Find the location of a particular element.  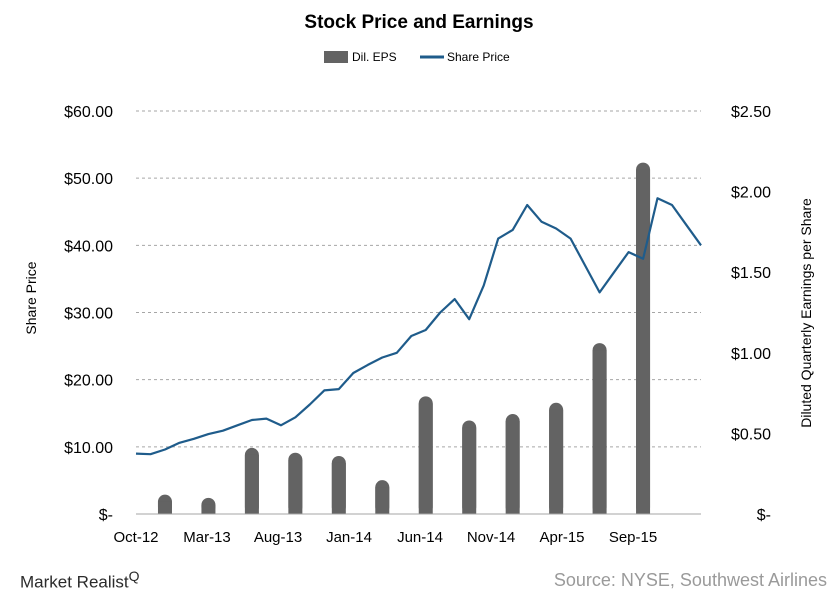

left-tick-label: $30.00 is located at coordinates (88, 314).